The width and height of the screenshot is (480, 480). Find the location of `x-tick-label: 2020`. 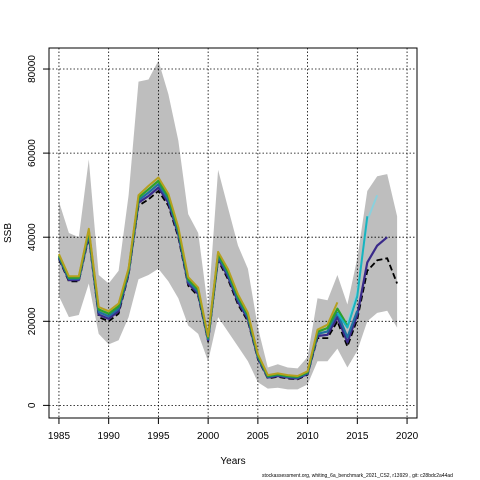

x-tick-label: 2020 is located at coordinates (407, 436).